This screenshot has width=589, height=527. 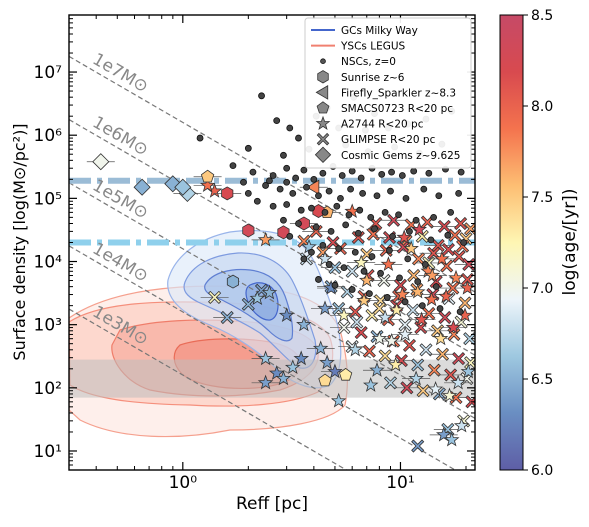 What do you see at coordinates (542, 289) in the screenshot?
I see `colorbar-tick-label-2: 7.0` at bounding box center [542, 289].